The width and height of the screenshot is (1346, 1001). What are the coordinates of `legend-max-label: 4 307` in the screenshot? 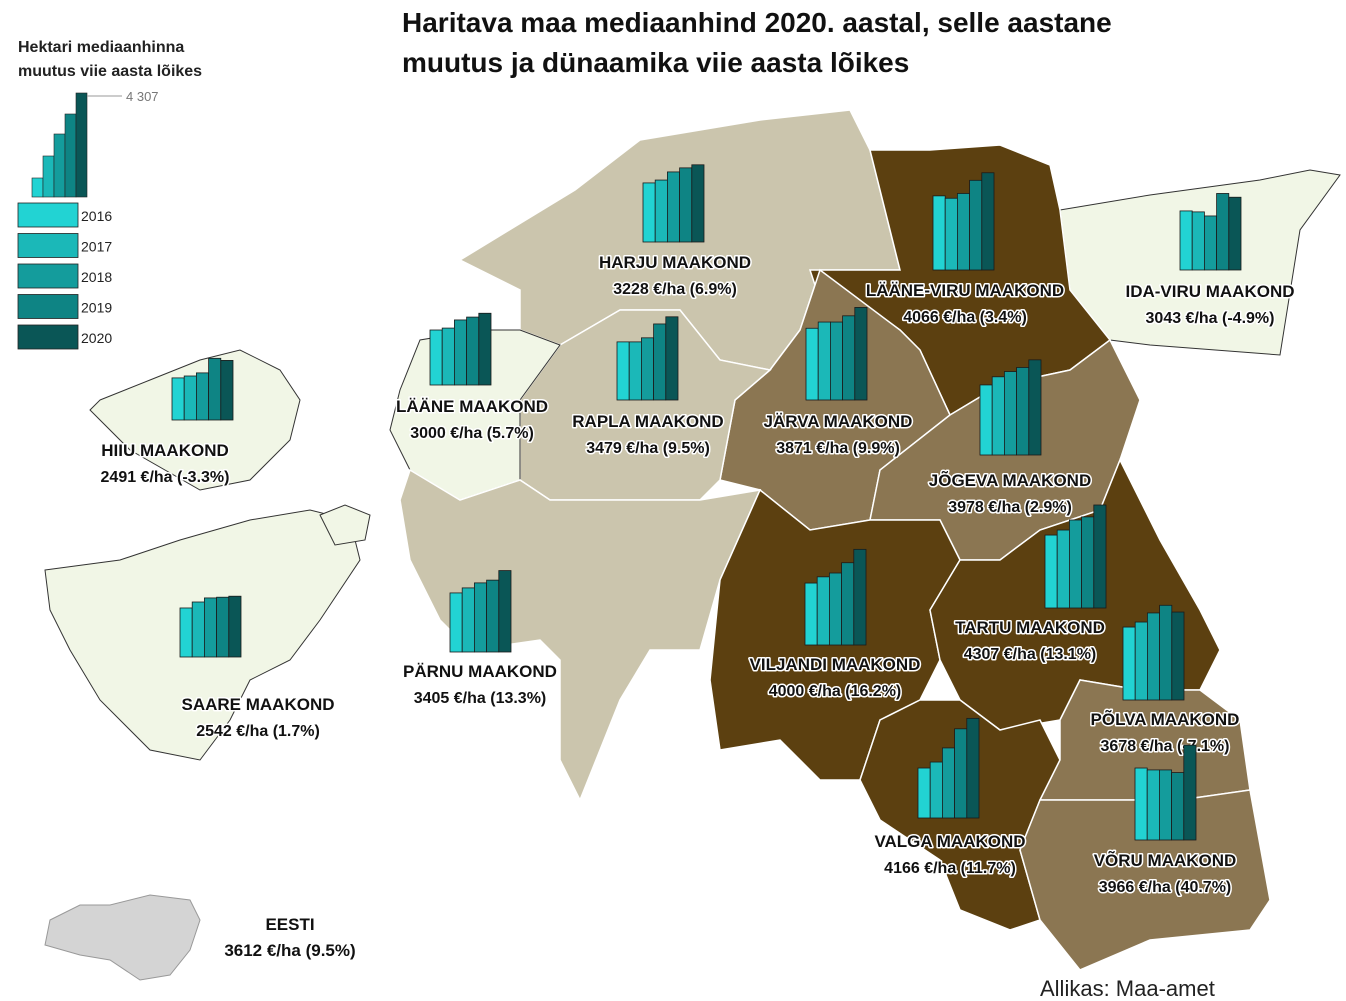 It's located at (142, 96).